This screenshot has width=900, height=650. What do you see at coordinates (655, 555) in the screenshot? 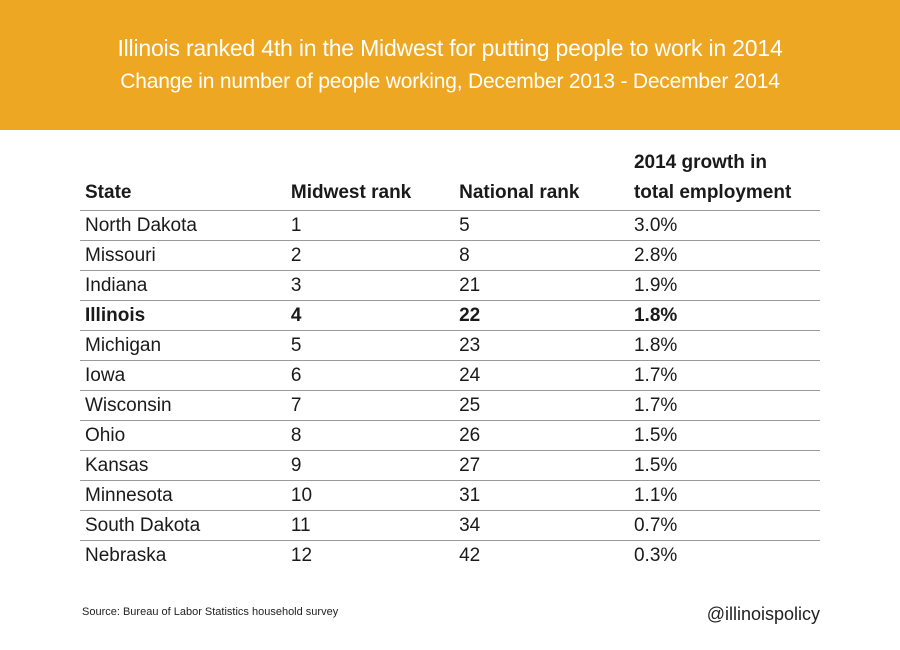
I see `cell-growth: 0.3%` at bounding box center [655, 555].